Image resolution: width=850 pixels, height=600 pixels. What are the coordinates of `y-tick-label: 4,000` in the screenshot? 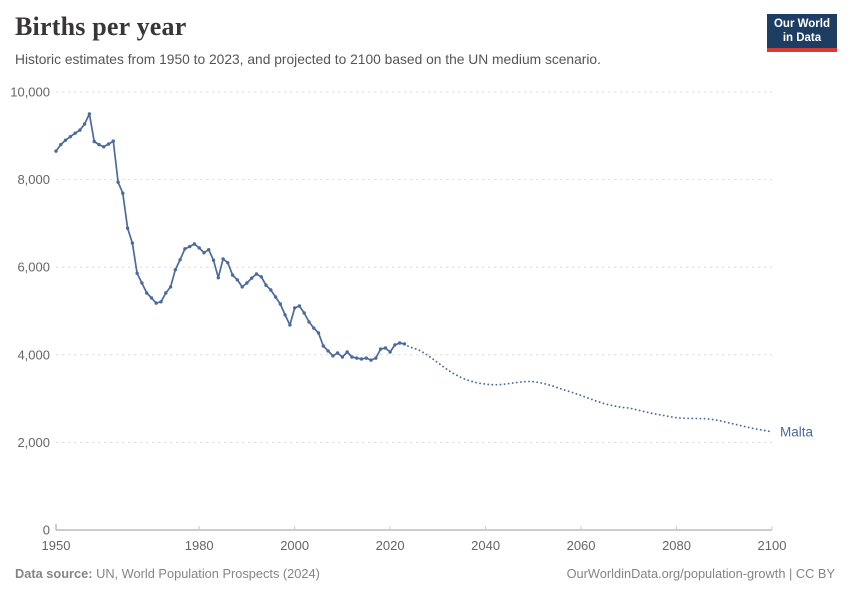 It's located at (33, 354).